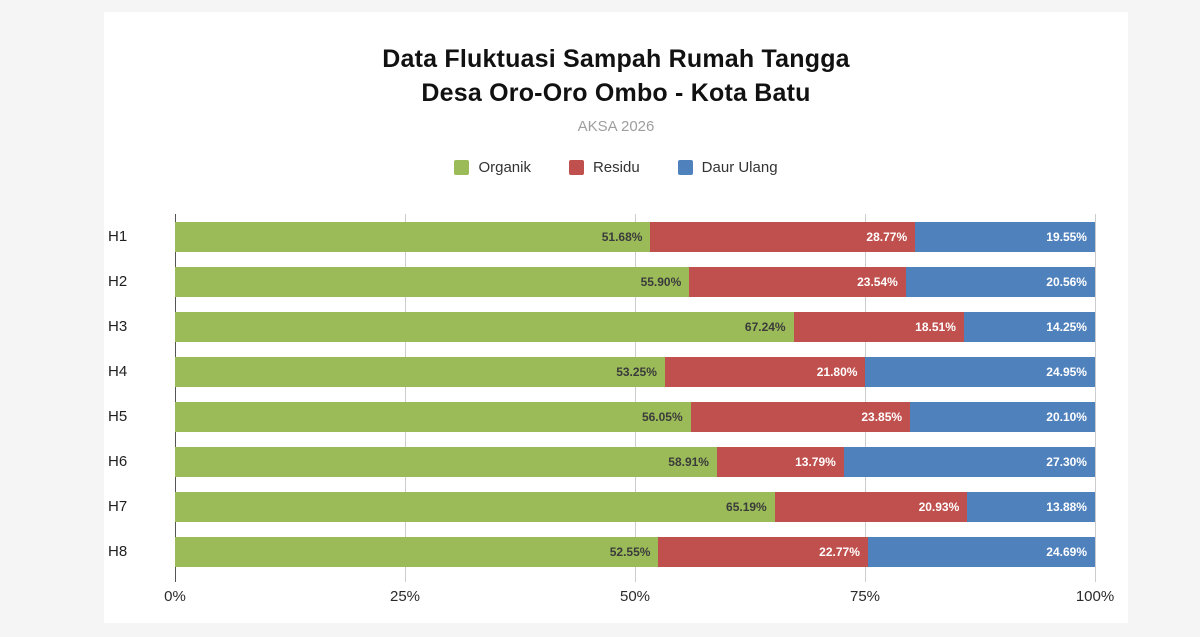 The height and width of the screenshot is (637, 1200). What do you see at coordinates (118, 551) in the screenshot?
I see `category-label: H8` at bounding box center [118, 551].